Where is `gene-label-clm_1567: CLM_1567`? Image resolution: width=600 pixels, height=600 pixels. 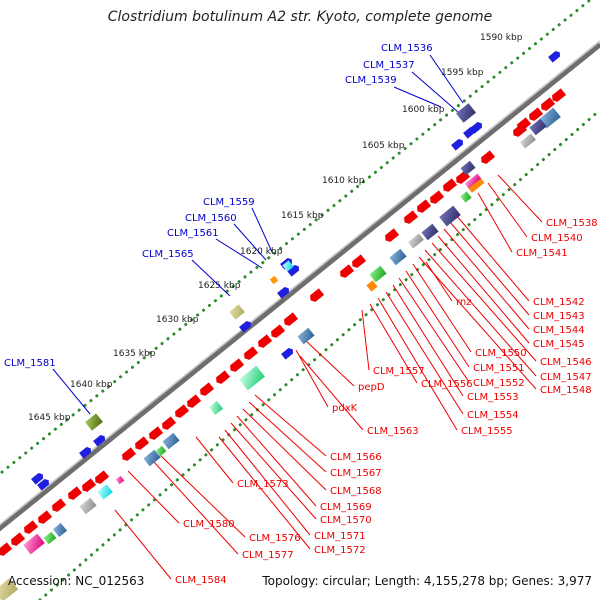
gene-label-clm_1567: CLM_1567 is located at coordinates (356, 473).